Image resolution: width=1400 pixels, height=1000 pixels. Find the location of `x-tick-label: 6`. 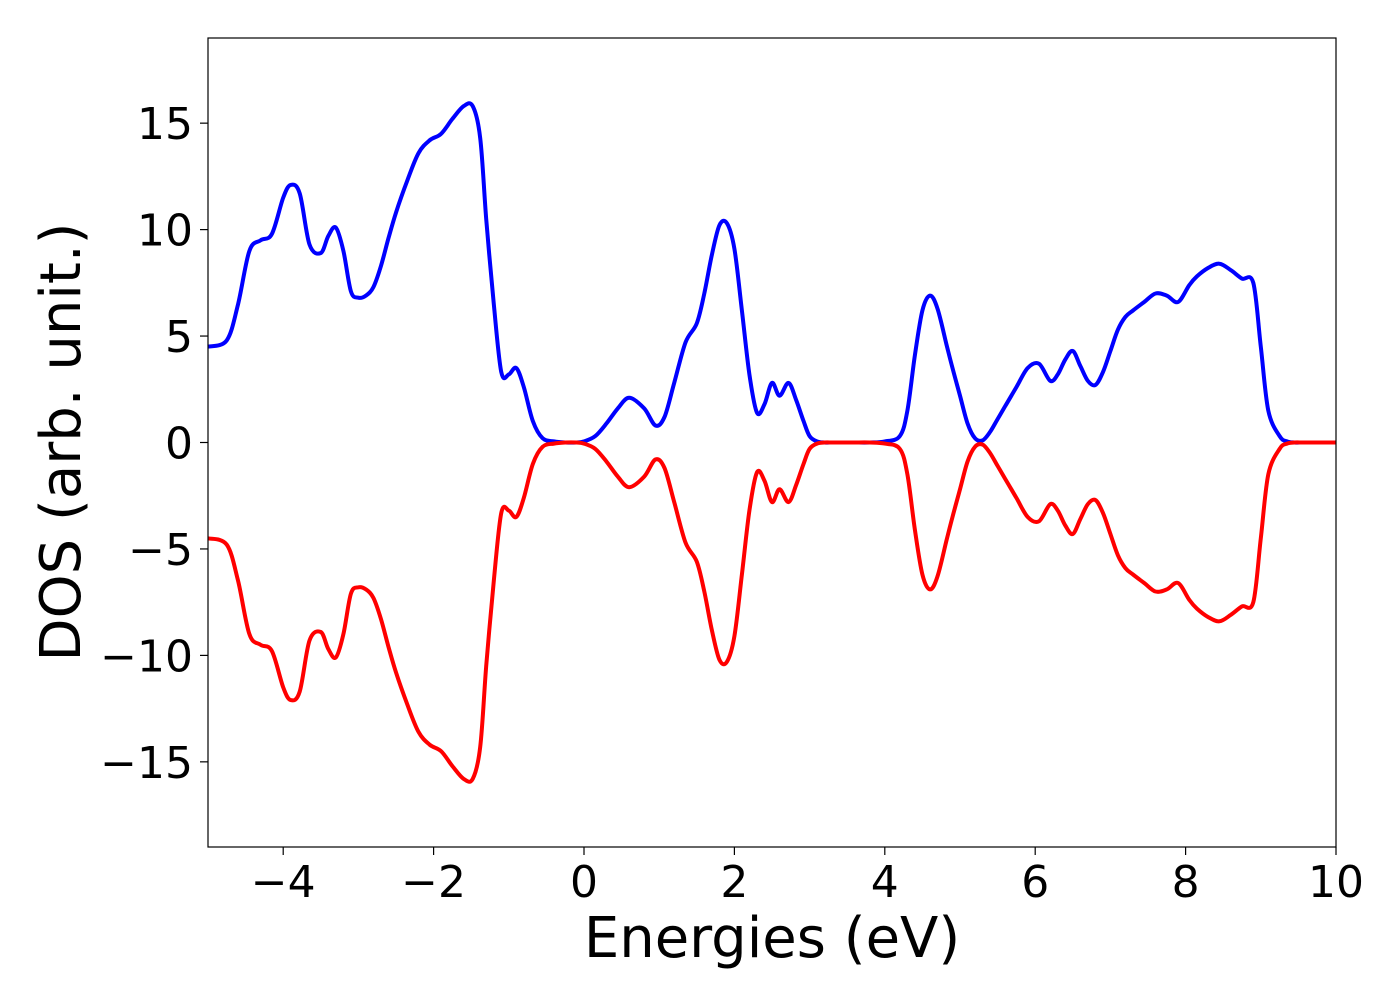

x-tick-label: 6 is located at coordinates (1035, 882).